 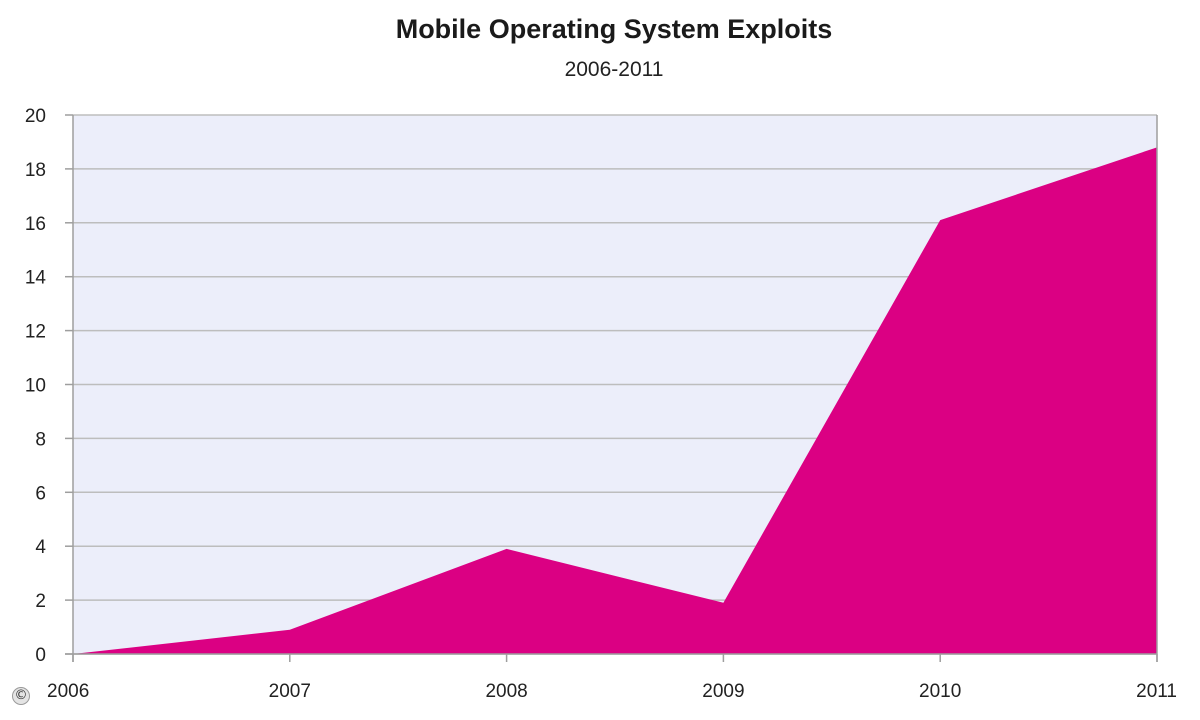 I want to click on chart-title: Mobile Operating System Exploits, so click(x=614, y=29).